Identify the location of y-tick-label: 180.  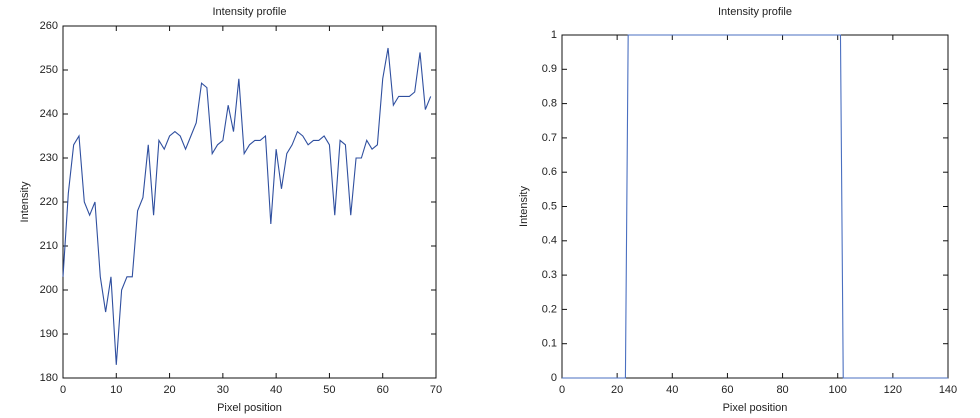
(49, 378).